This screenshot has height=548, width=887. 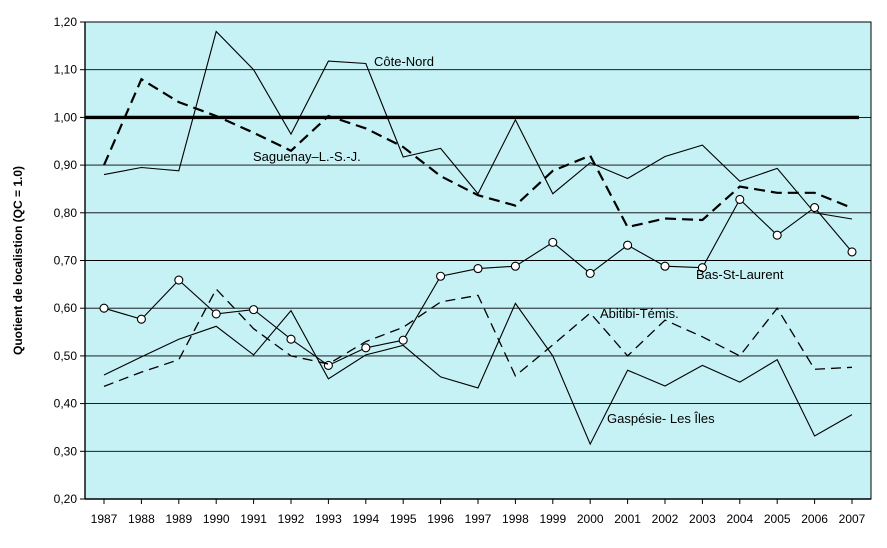 What do you see at coordinates (66, 117) in the screenshot?
I see `y-tick-label: 1,00` at bounding box center [66, 117].